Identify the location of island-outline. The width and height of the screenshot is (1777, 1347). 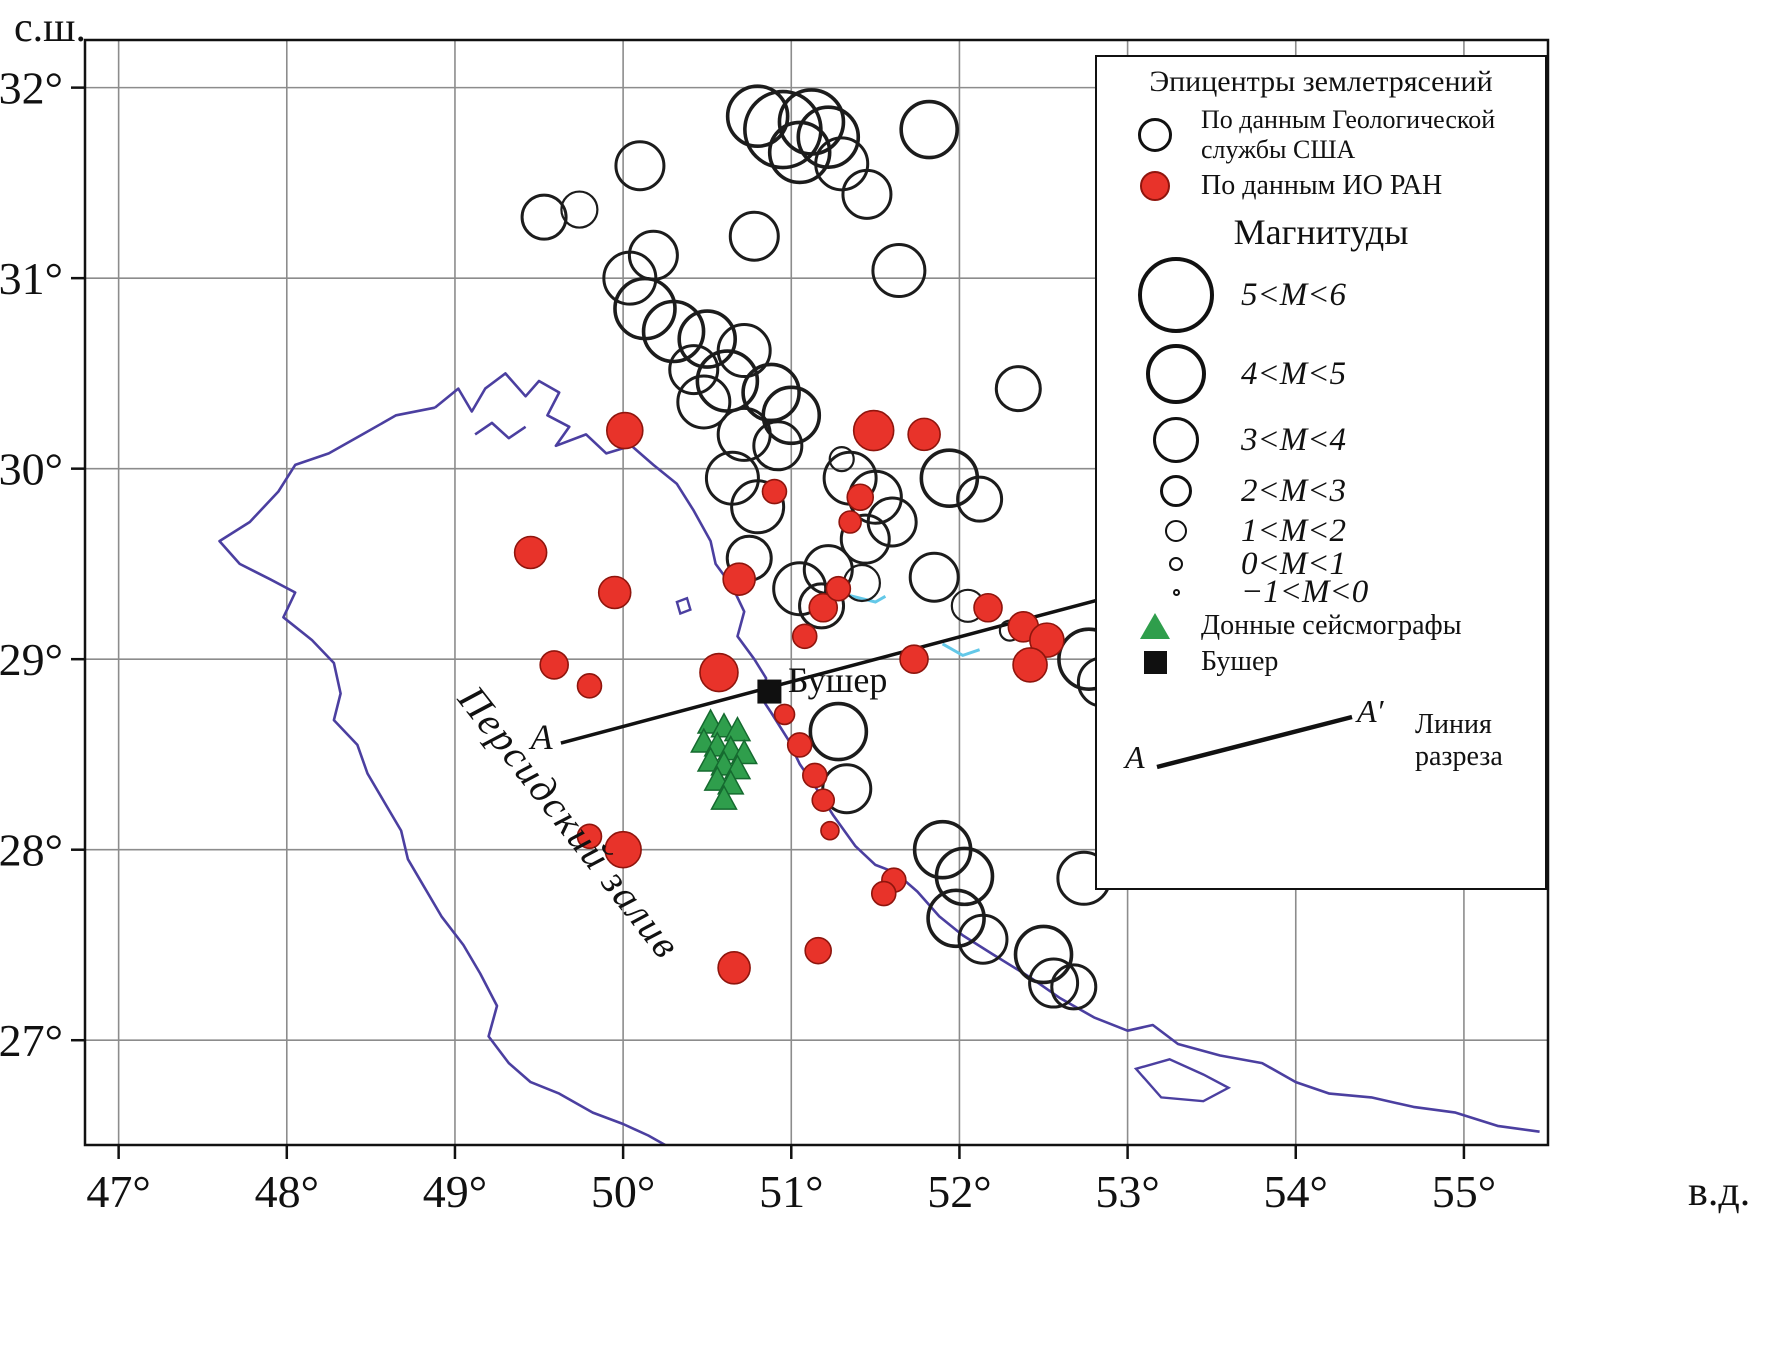
(683, 606).